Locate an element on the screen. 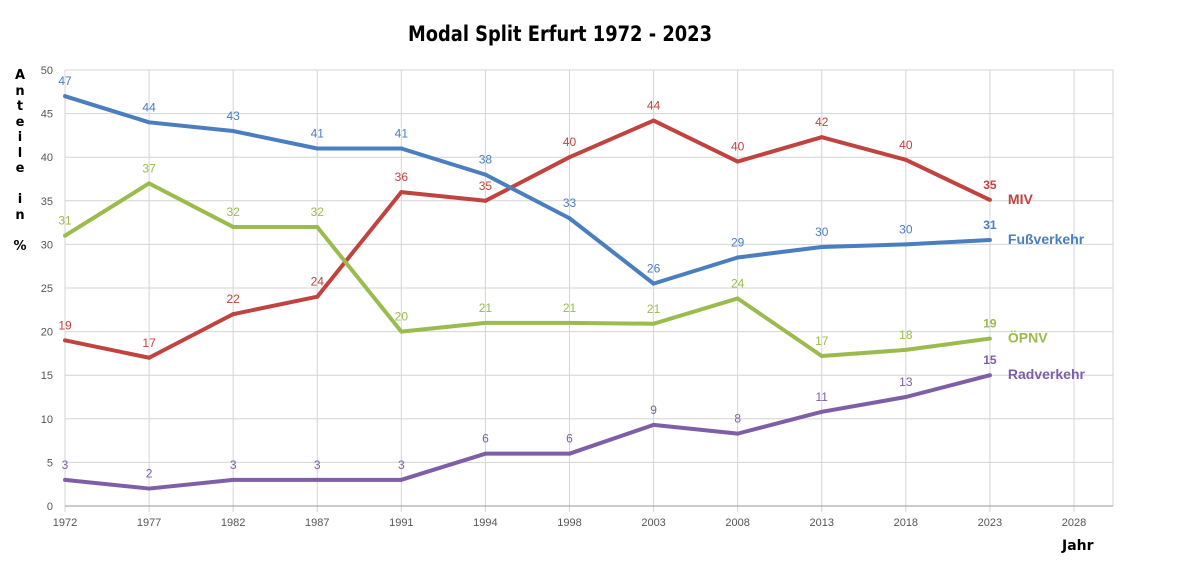  y-tick-label: 0 is located at coordinates (50, 507).